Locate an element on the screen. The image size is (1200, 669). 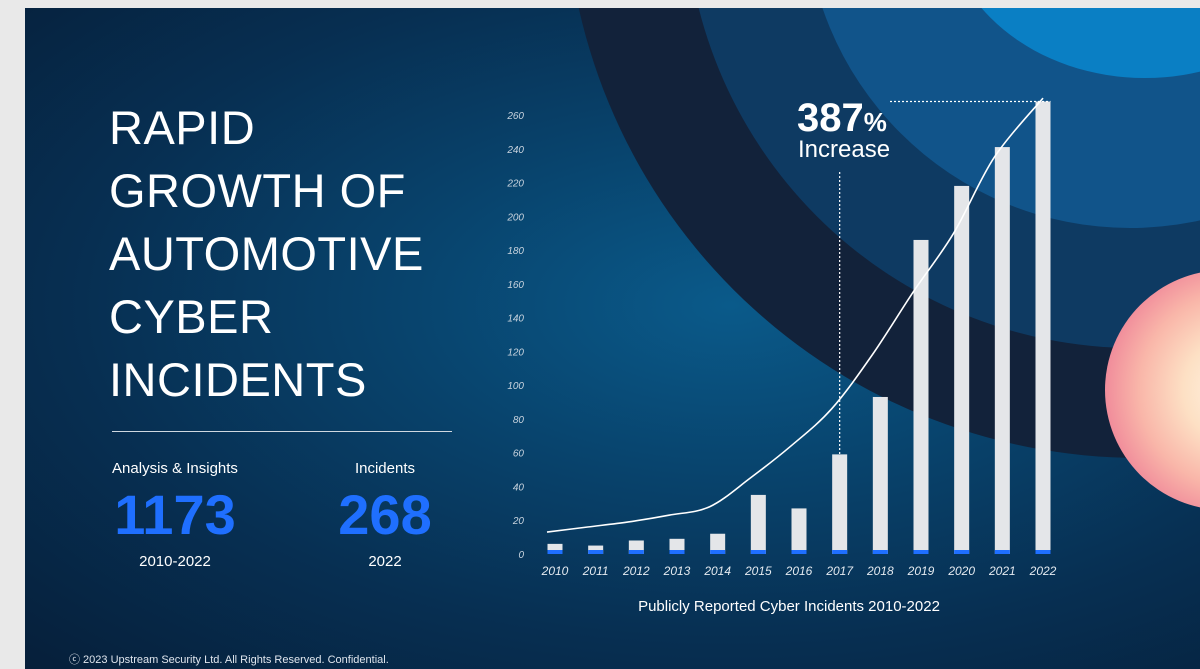
stat-analysis: Analysis & Insights 1173 2010-2022 is located at coordinates (175, 515).